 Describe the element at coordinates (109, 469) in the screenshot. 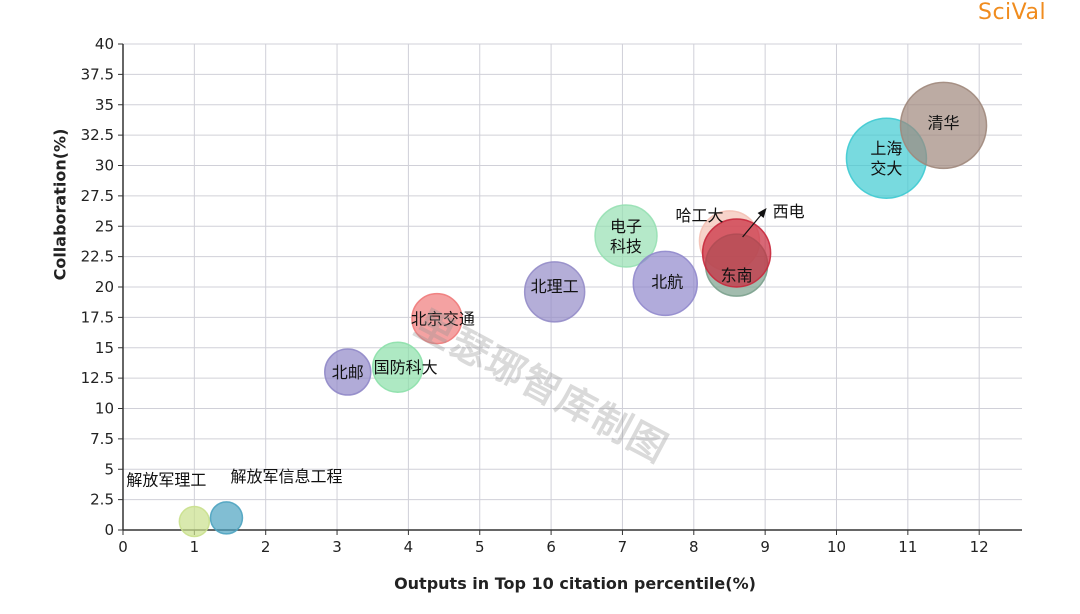

I see `y-tick-label: 5` at that location.